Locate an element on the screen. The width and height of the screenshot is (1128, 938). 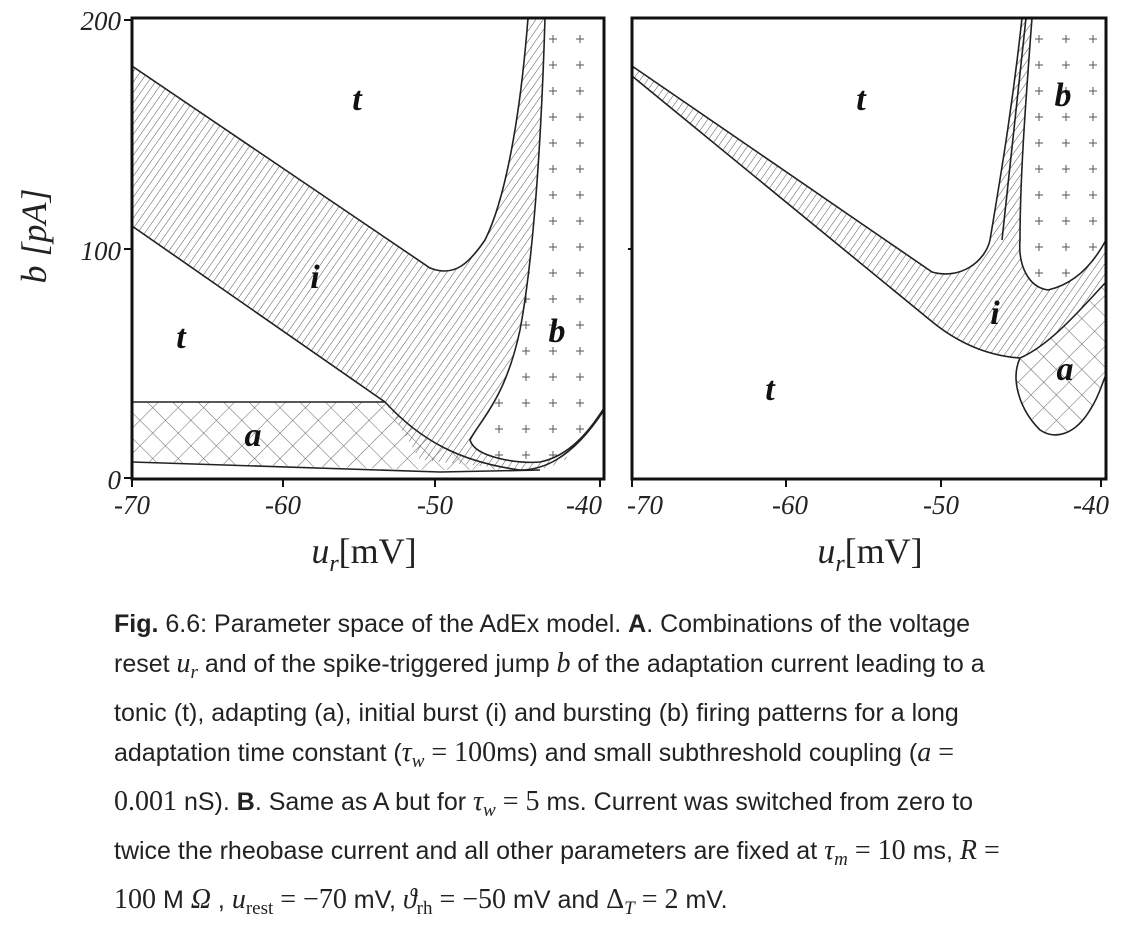
panel-b-label-a: a is located at coordinates (1065, 369).